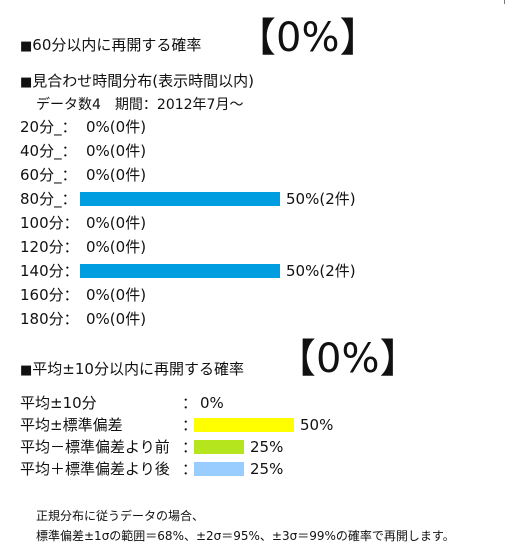 The height and width of the screenshot is (560, 509). I want to click on distribution-row-label: 40分_：, so click(48, 151).